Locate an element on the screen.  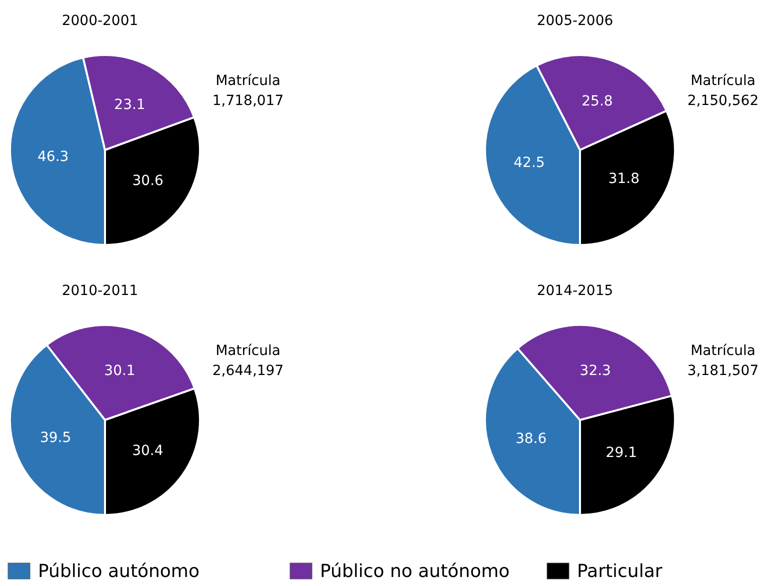
text: 2,150,562 is located at coordinates (723, 101).